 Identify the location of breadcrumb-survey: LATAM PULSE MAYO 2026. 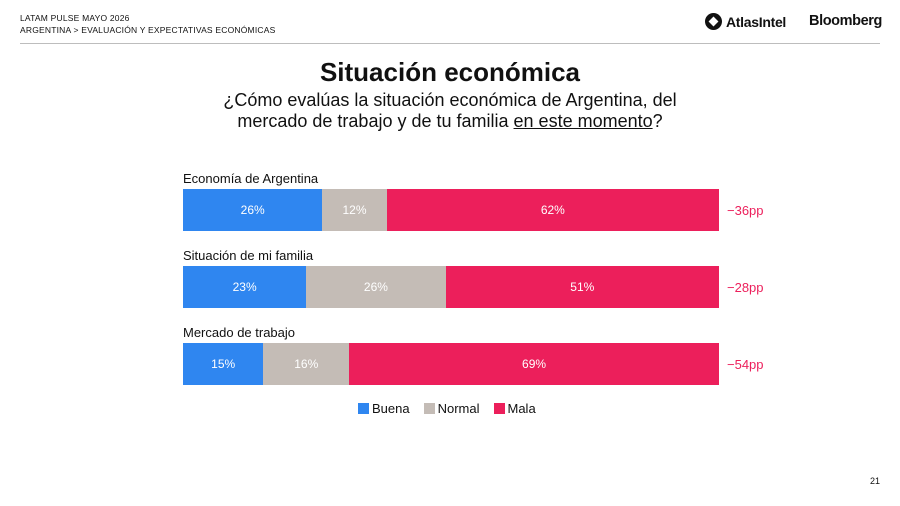
(75, 18).